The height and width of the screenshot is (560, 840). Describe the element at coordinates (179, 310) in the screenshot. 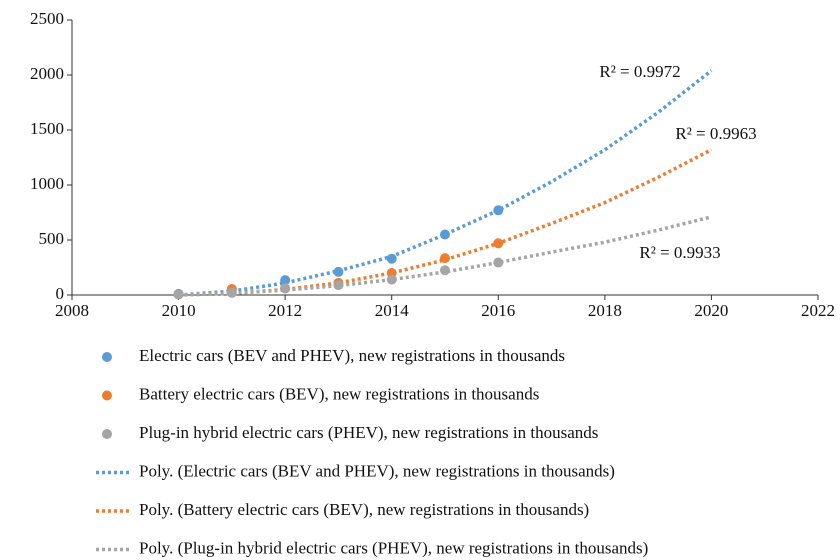

I see `x-tick-label: 2010` at that location.